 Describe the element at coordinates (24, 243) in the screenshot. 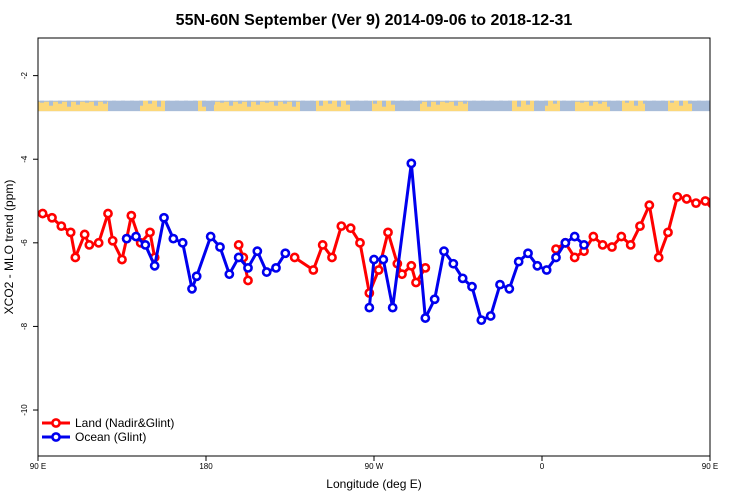

I see `y-tick-label: -6` at that location.